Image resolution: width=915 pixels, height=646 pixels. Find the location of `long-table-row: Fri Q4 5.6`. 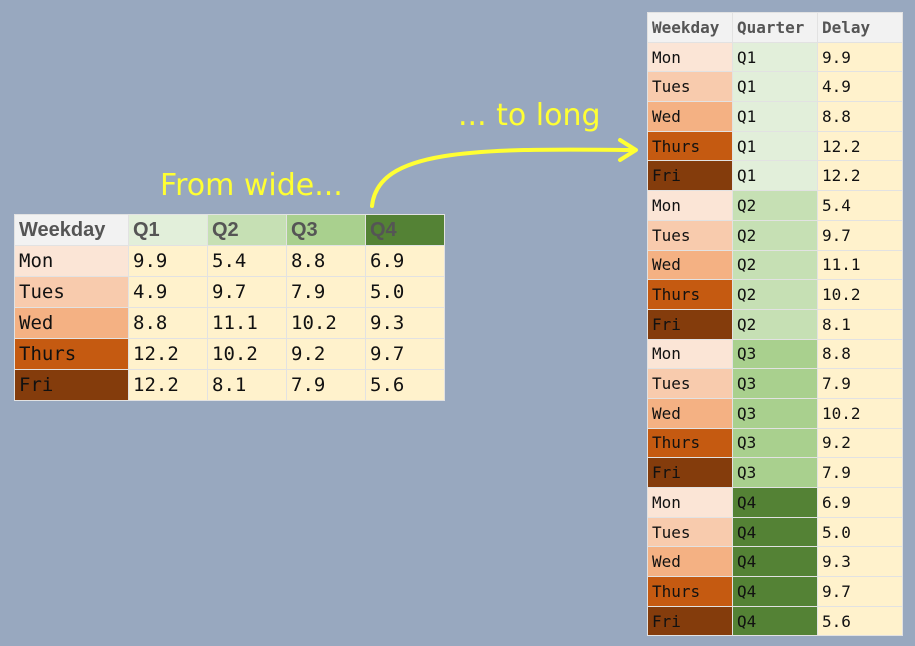

long-table-row: Fri Q4 5.6 is located at coordinates (775, 621).